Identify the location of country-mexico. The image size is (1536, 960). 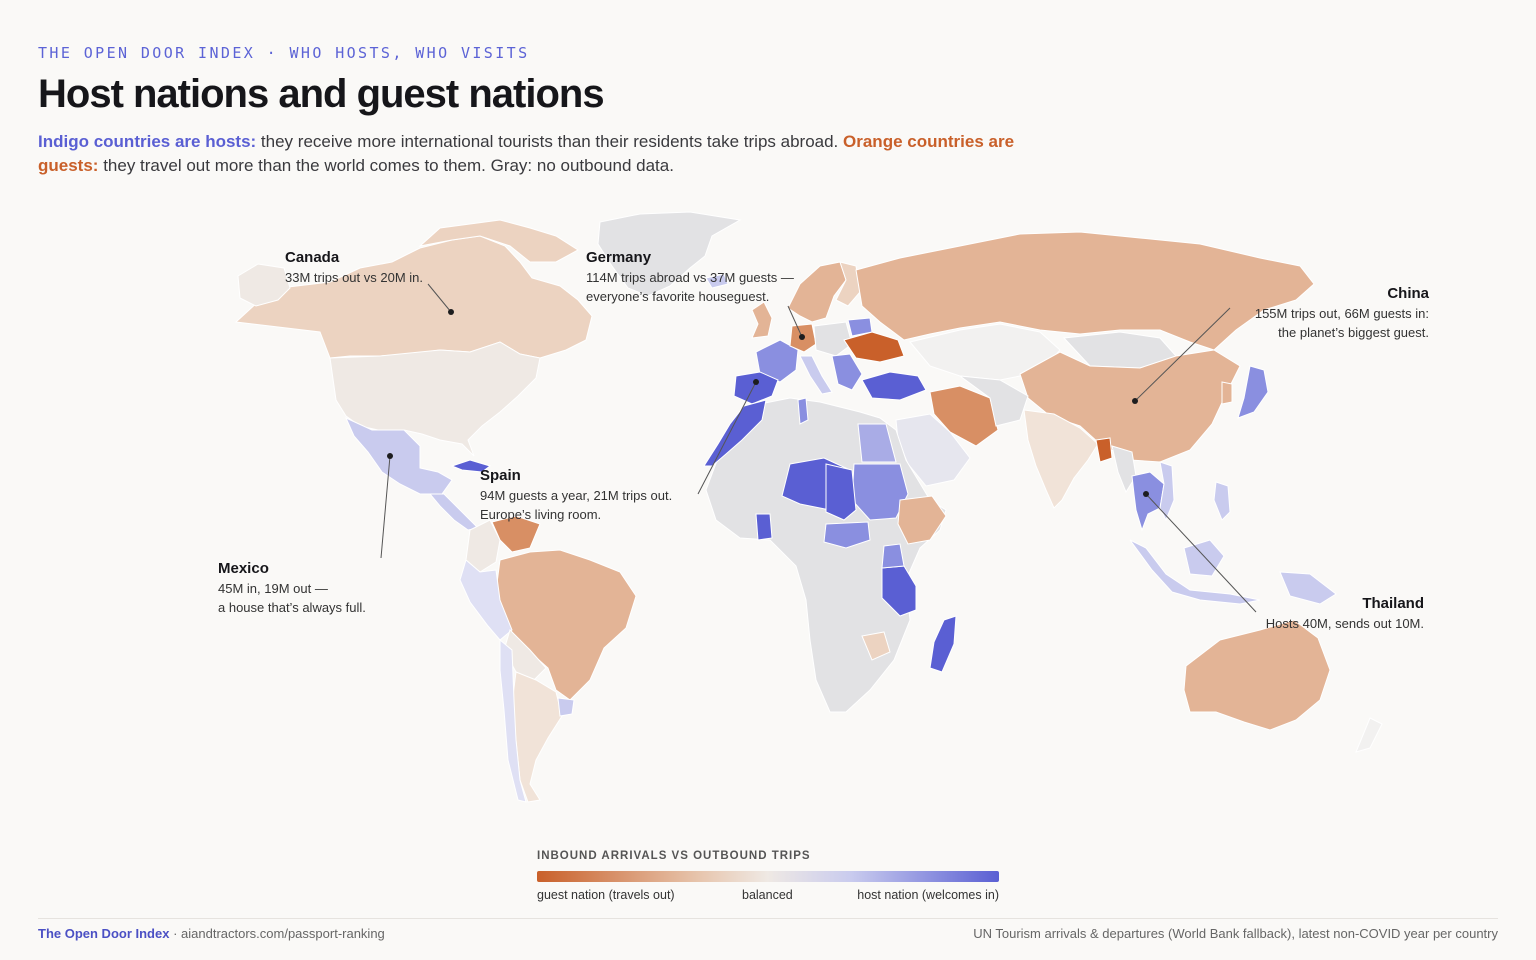
(399, 455).